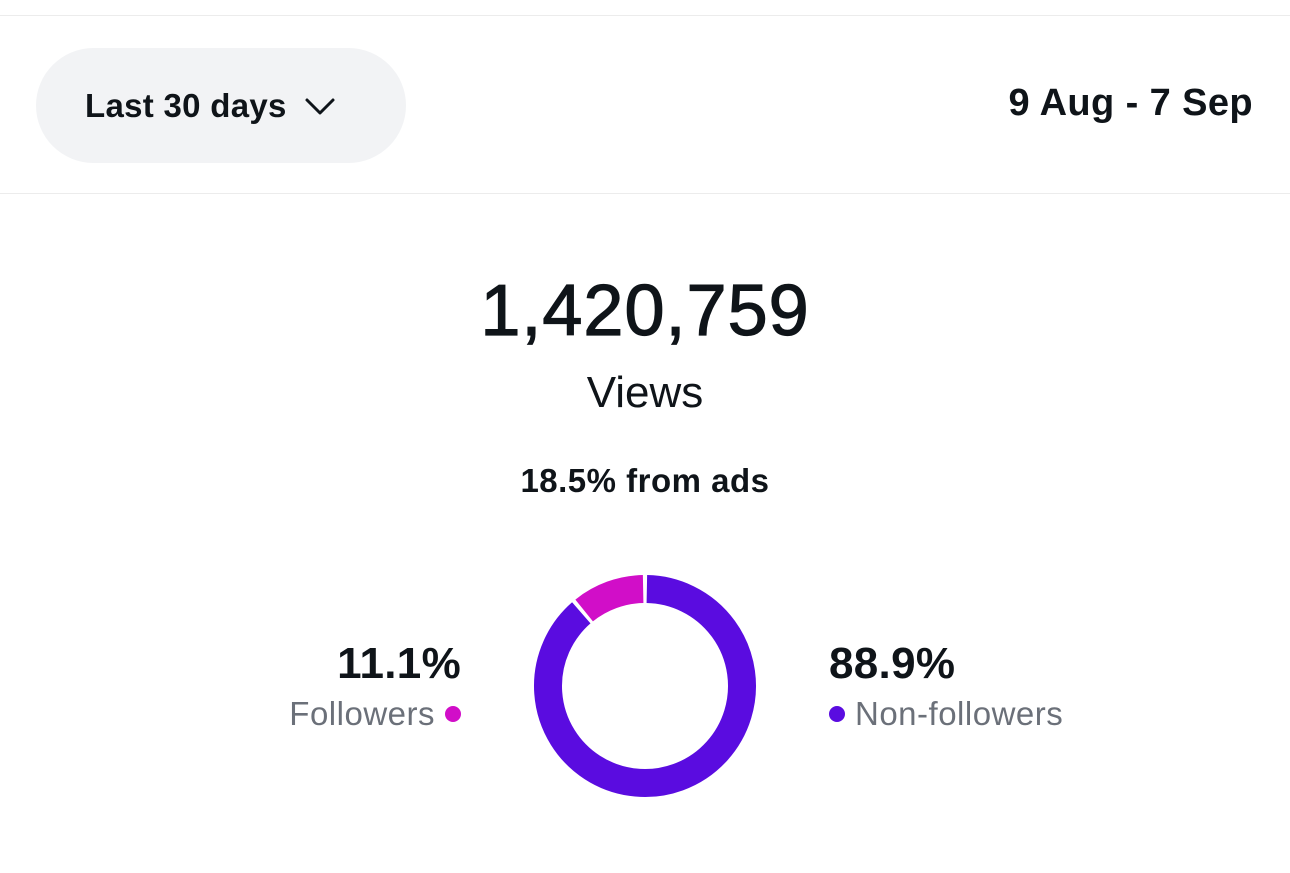 This screenshot has width=1290, height=873. Describe the element at coordinates (399, 663) in the screenshot. I see `followers-percent: 11.1%` at that location.